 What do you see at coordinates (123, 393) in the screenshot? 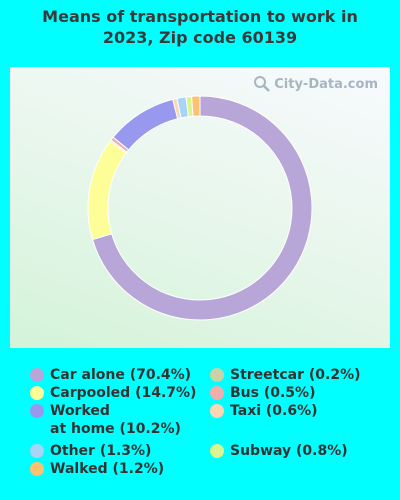
I see `legend-label: Carpooled (14.7%)` at bounding box center [123, 393].